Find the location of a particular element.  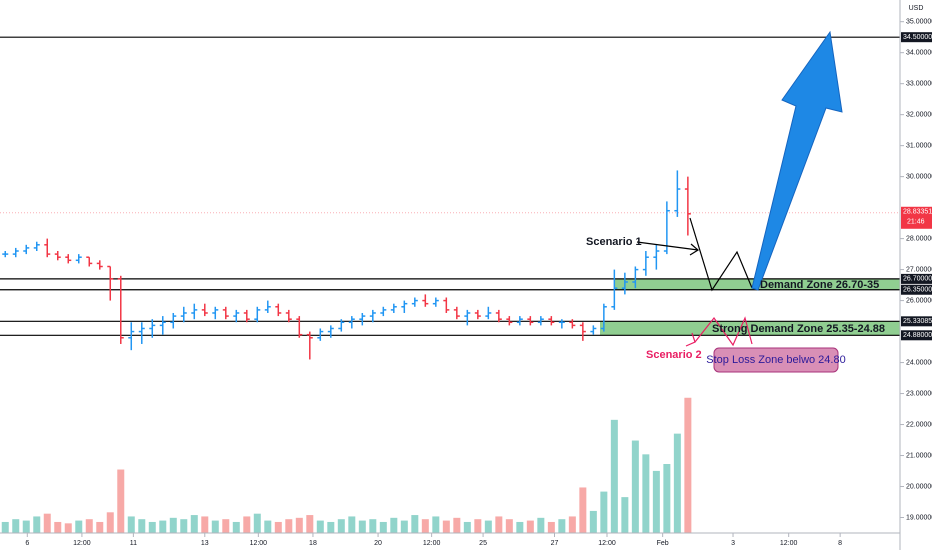

y-tick-label: 32.00000 is located at coordinates (919, 115).